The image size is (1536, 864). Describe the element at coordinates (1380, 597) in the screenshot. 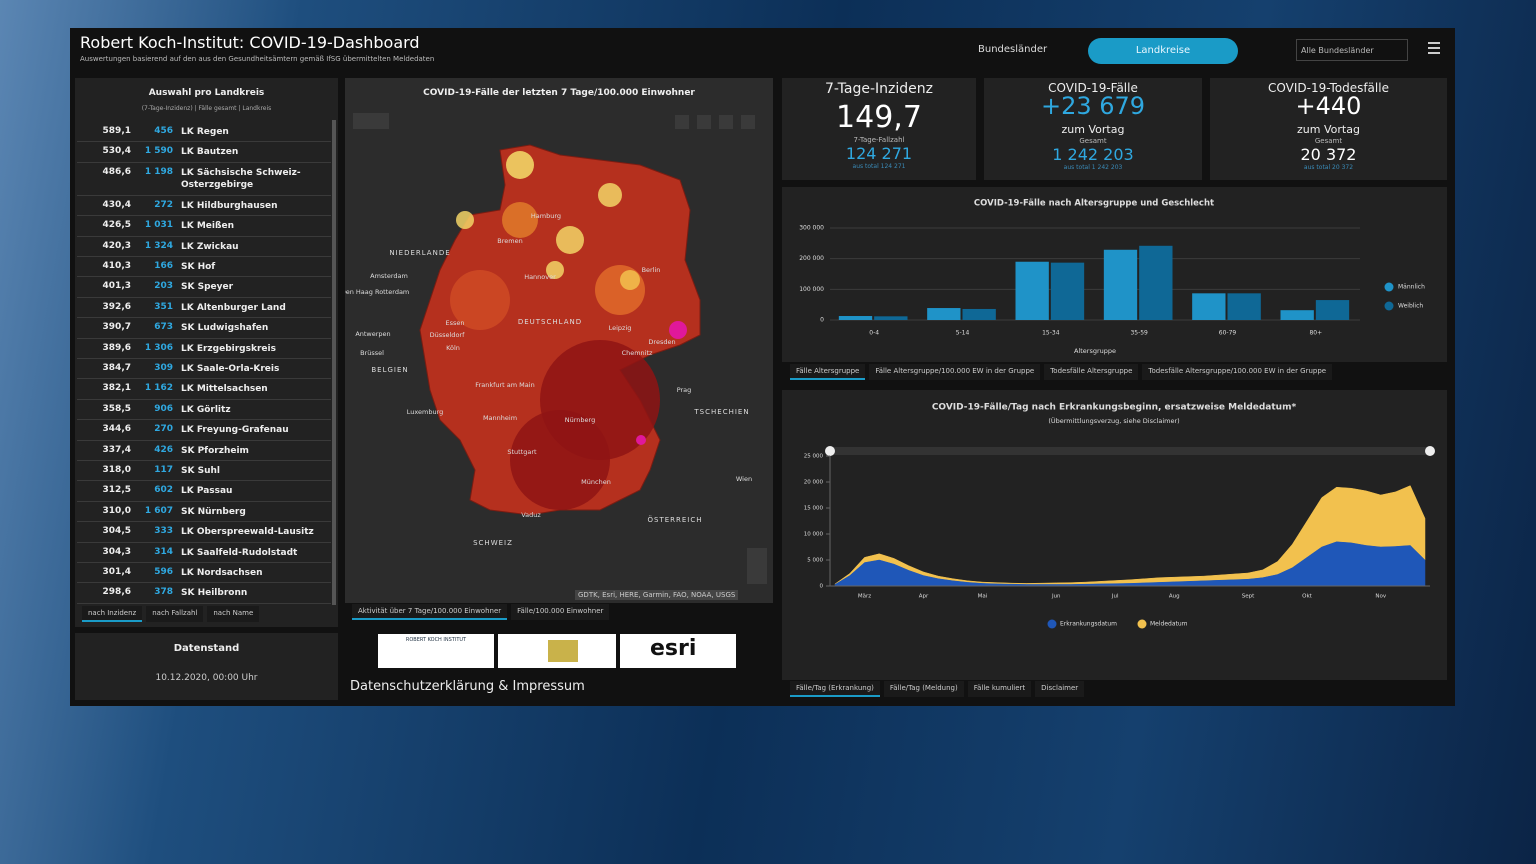

I see `x-tick-label: Nov` at that location.